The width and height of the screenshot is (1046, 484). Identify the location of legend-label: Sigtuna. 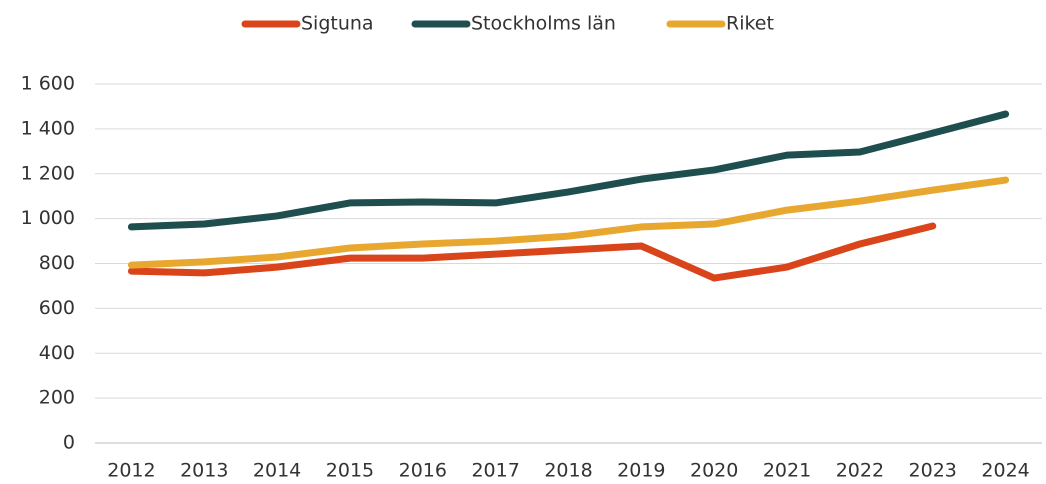
(337, 24).